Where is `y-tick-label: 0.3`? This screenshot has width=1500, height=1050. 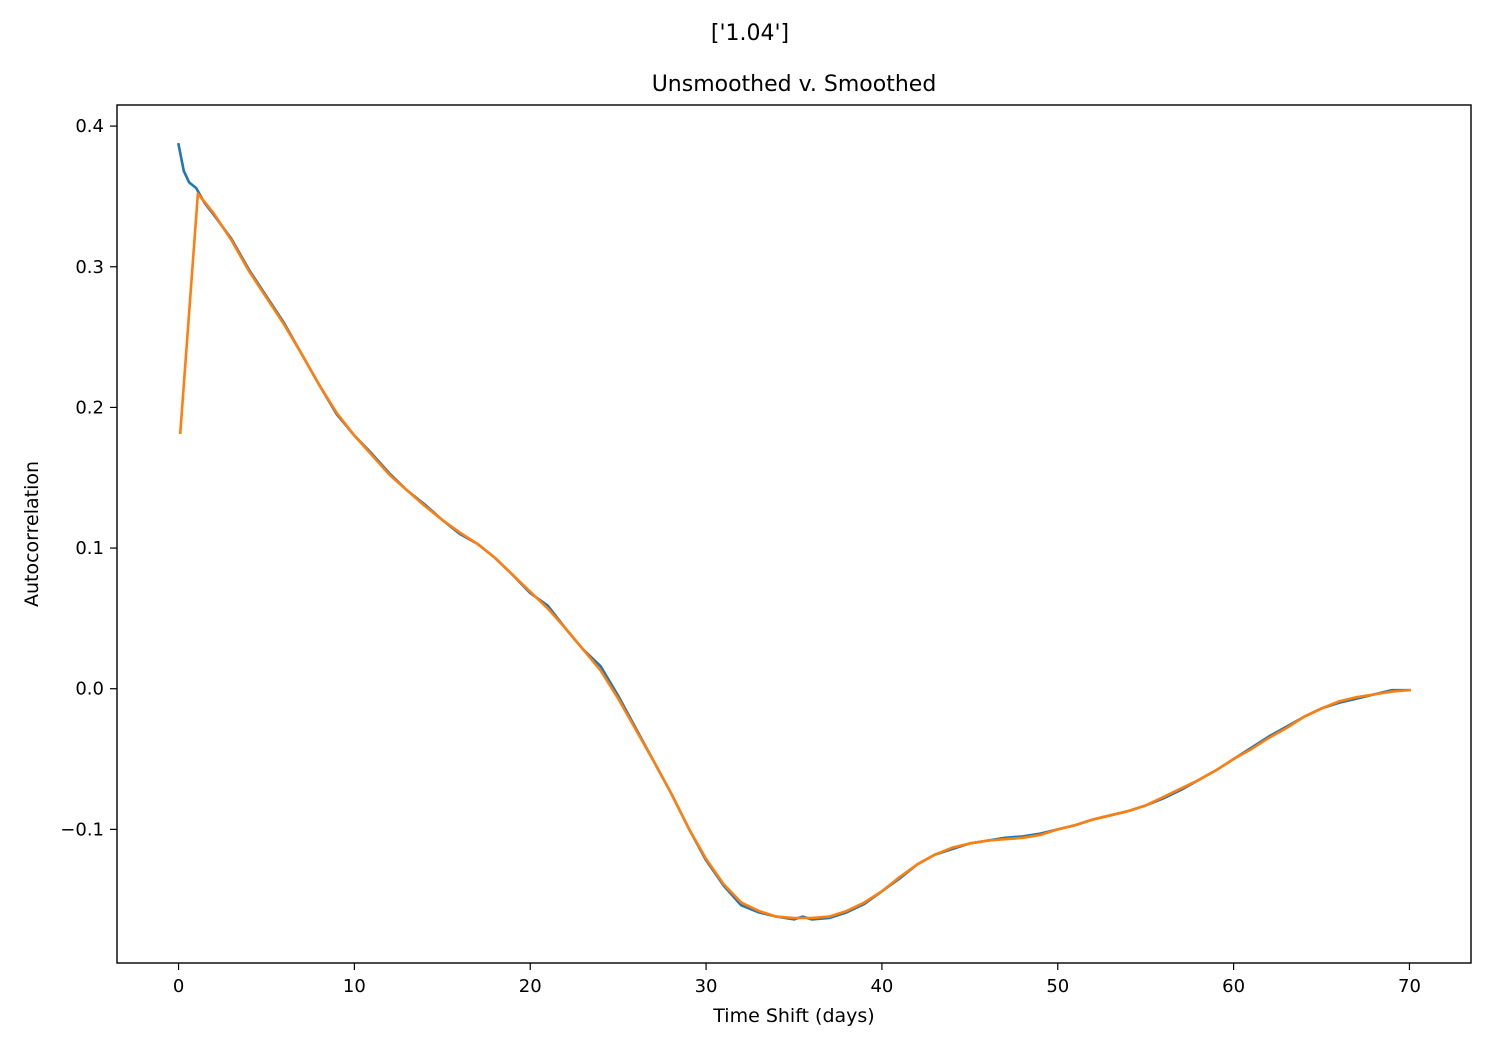 y-tick-label: 0.3 is located at coordinates (89, 267).